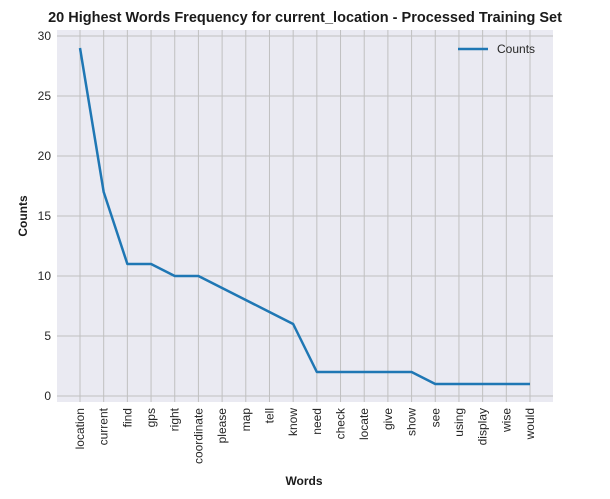 This screenshot has width=610, height=499. What do you see at coordinates (388, 419) in the screenshot?
I see `x-tick-label: give` at bounding box center [388, 419].